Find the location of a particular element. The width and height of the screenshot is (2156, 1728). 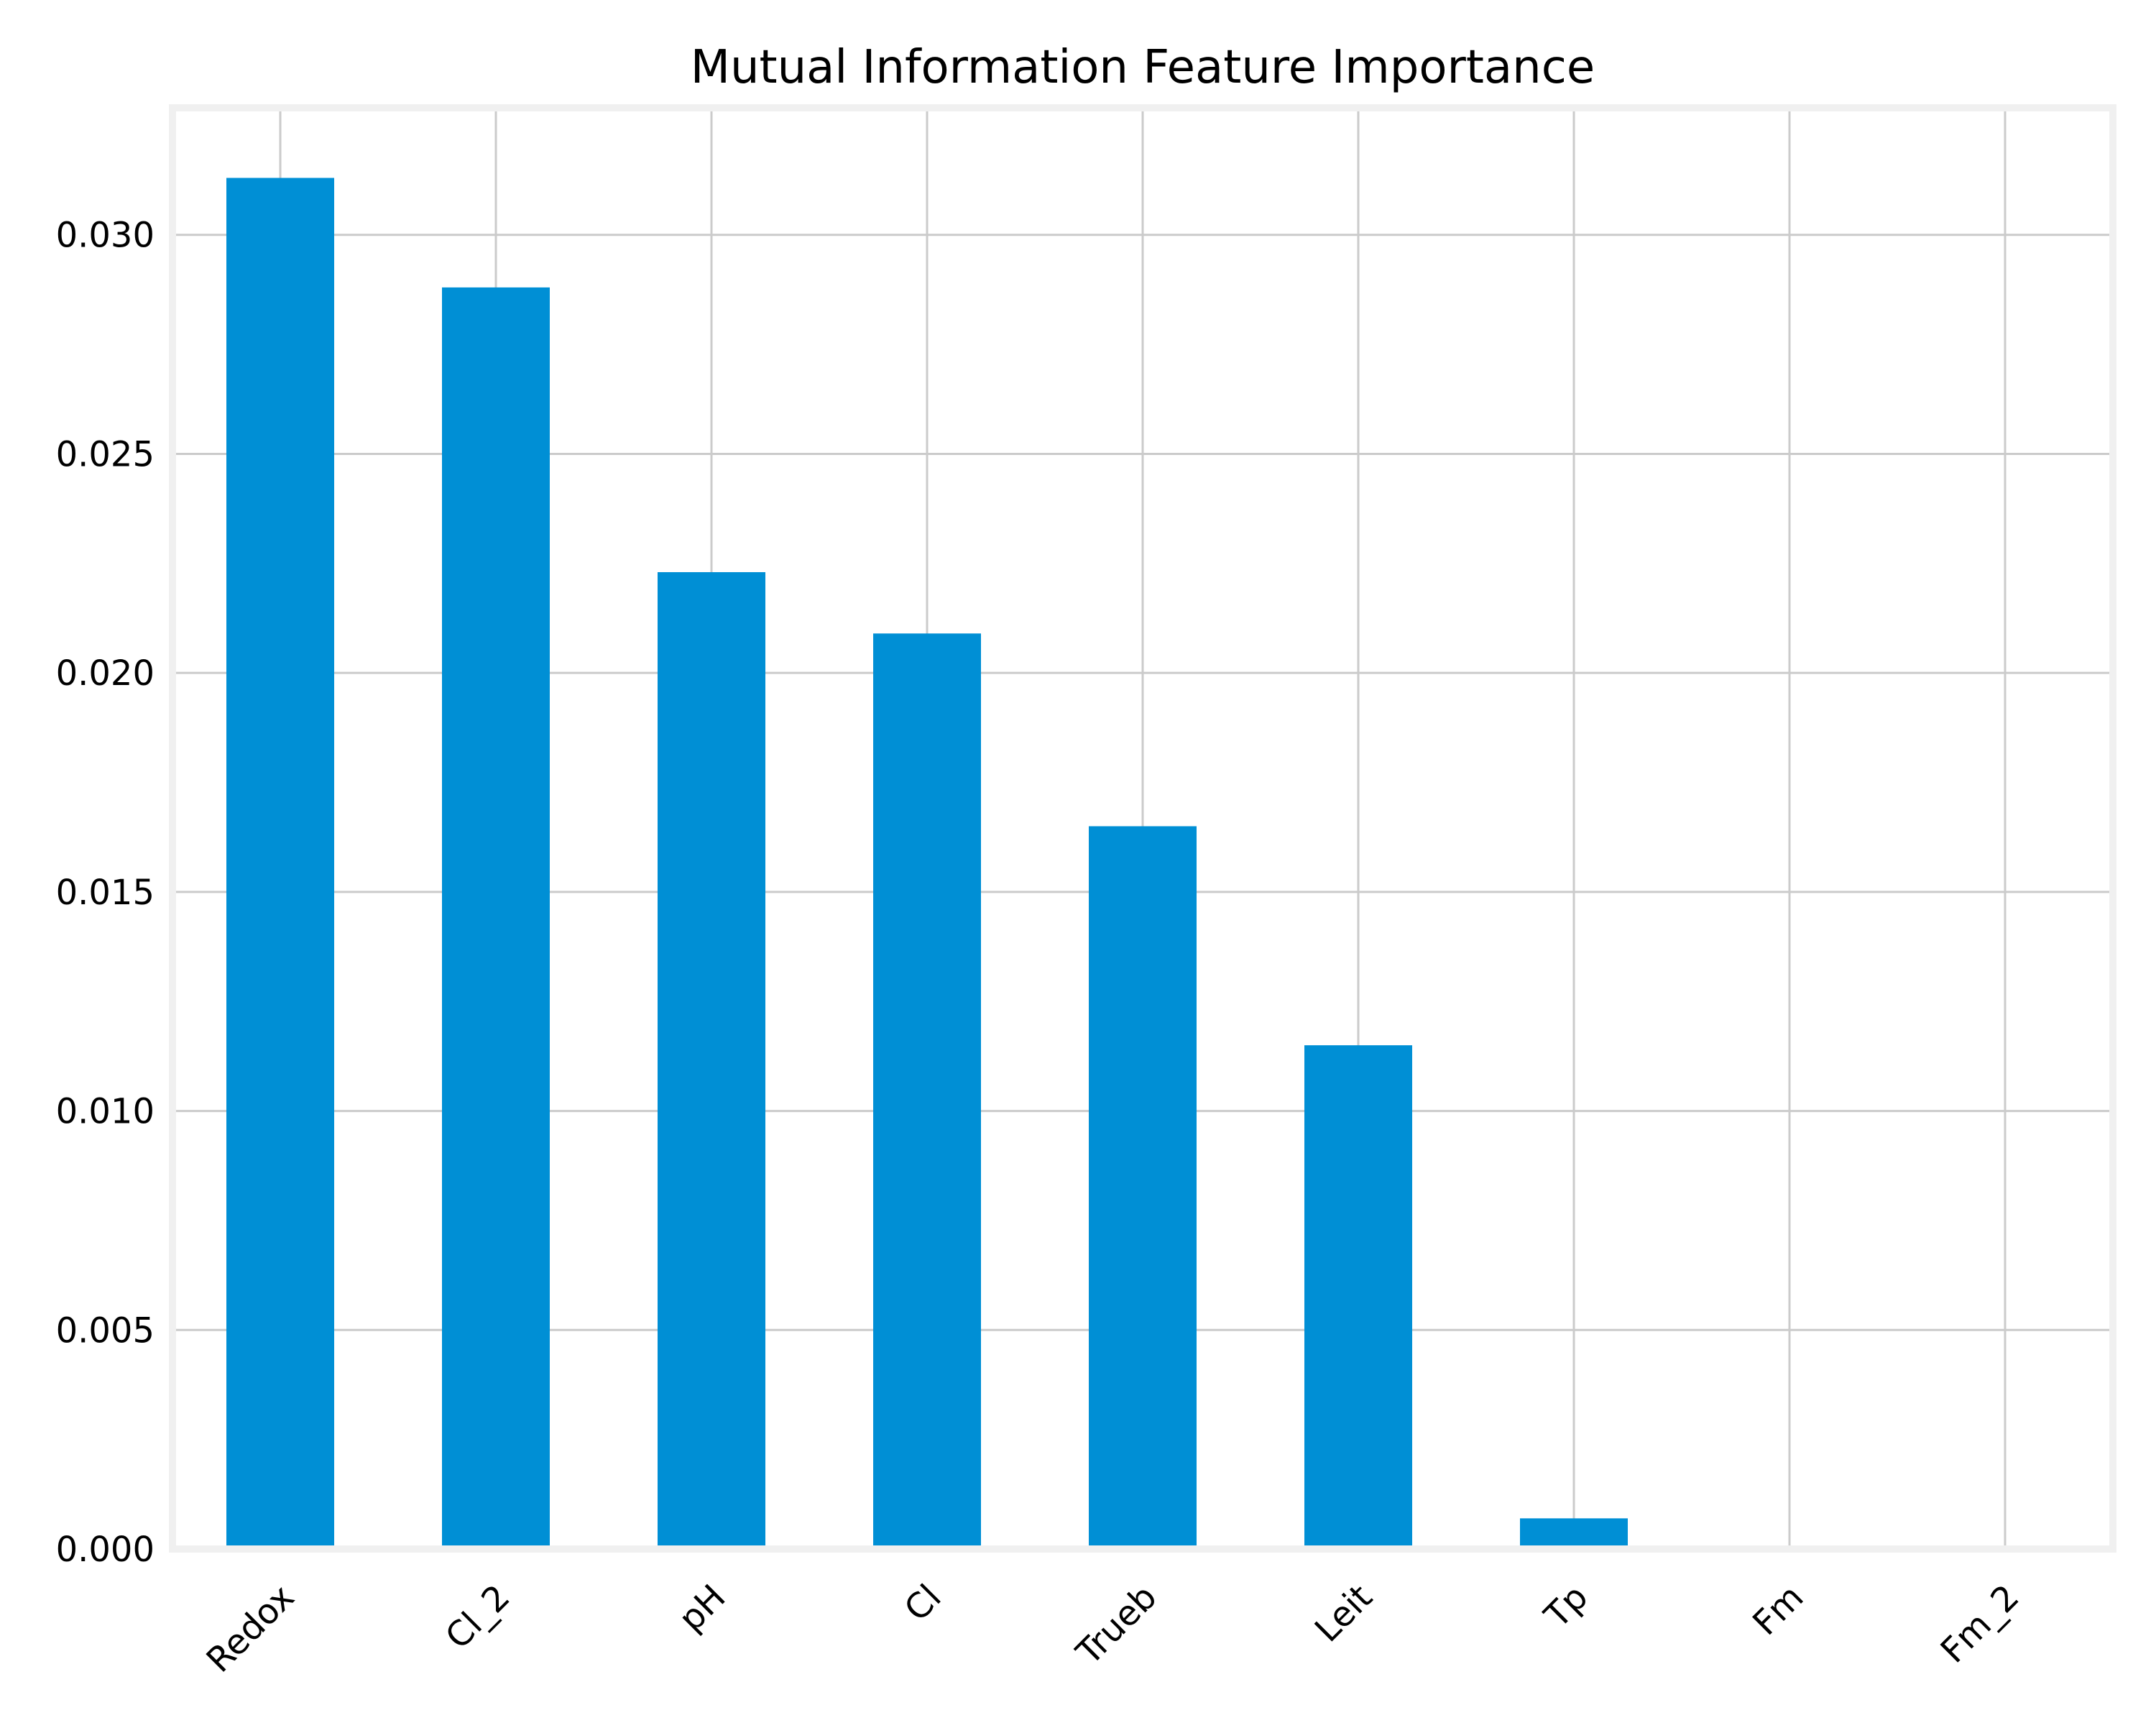

y-tick-labels: 0.000 0.005 0.010 0.015 0.020 0.025 0.030 is located at coordinates (106, 893).